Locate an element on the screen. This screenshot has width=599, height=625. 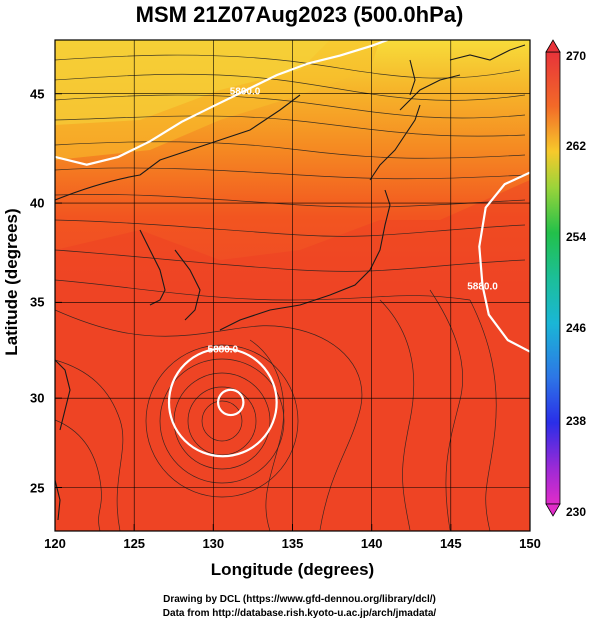
x-tick-label: 130 is located at coordinates (213, 543).